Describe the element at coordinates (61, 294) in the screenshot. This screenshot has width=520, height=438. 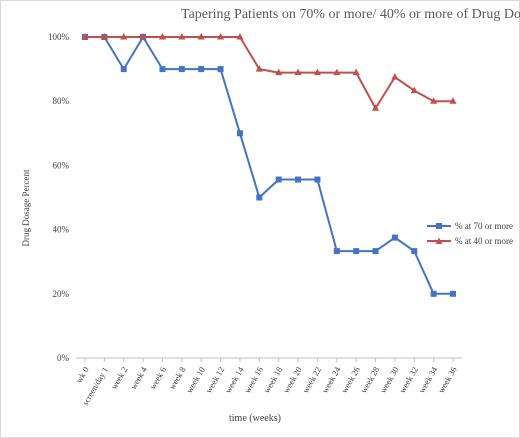
I see `y-tick-label: 20%` at that location.